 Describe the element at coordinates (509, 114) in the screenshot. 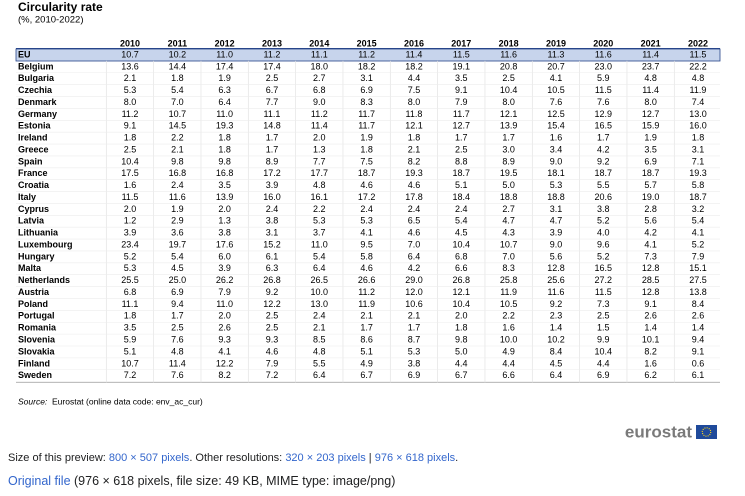

I see `cell: 12.1` at that location.